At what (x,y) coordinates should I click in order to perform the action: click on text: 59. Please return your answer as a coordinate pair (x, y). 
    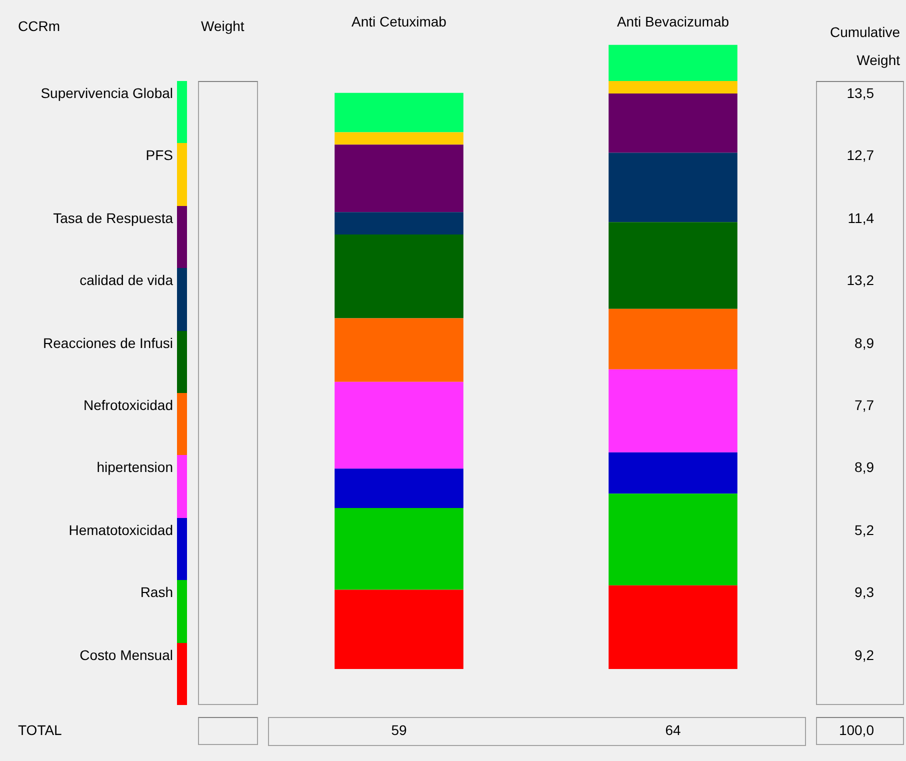
    Looking at the image, I should click on (399, 730).